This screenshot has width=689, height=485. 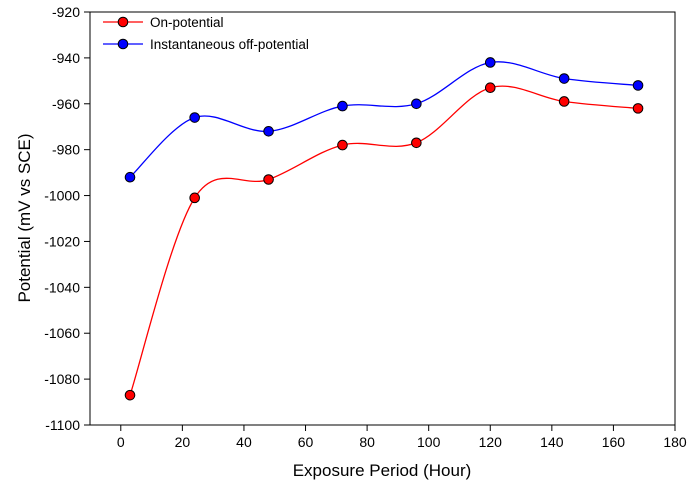 I want to click on y-tick-label: -1000, so click(x=62, y=196).